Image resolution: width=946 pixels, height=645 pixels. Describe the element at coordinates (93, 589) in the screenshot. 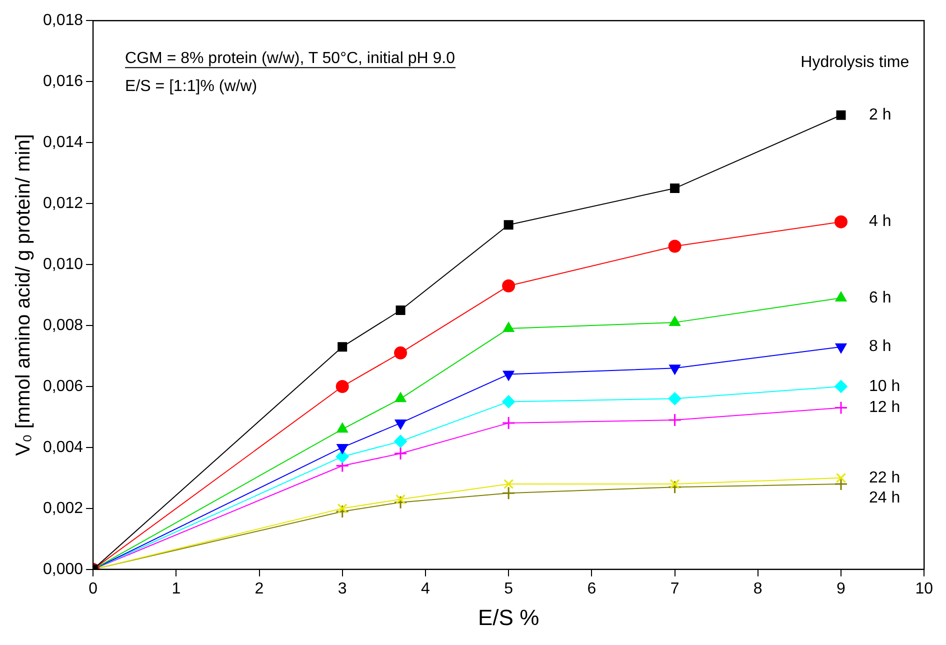

I see `x-tick-label: 0` at that location.